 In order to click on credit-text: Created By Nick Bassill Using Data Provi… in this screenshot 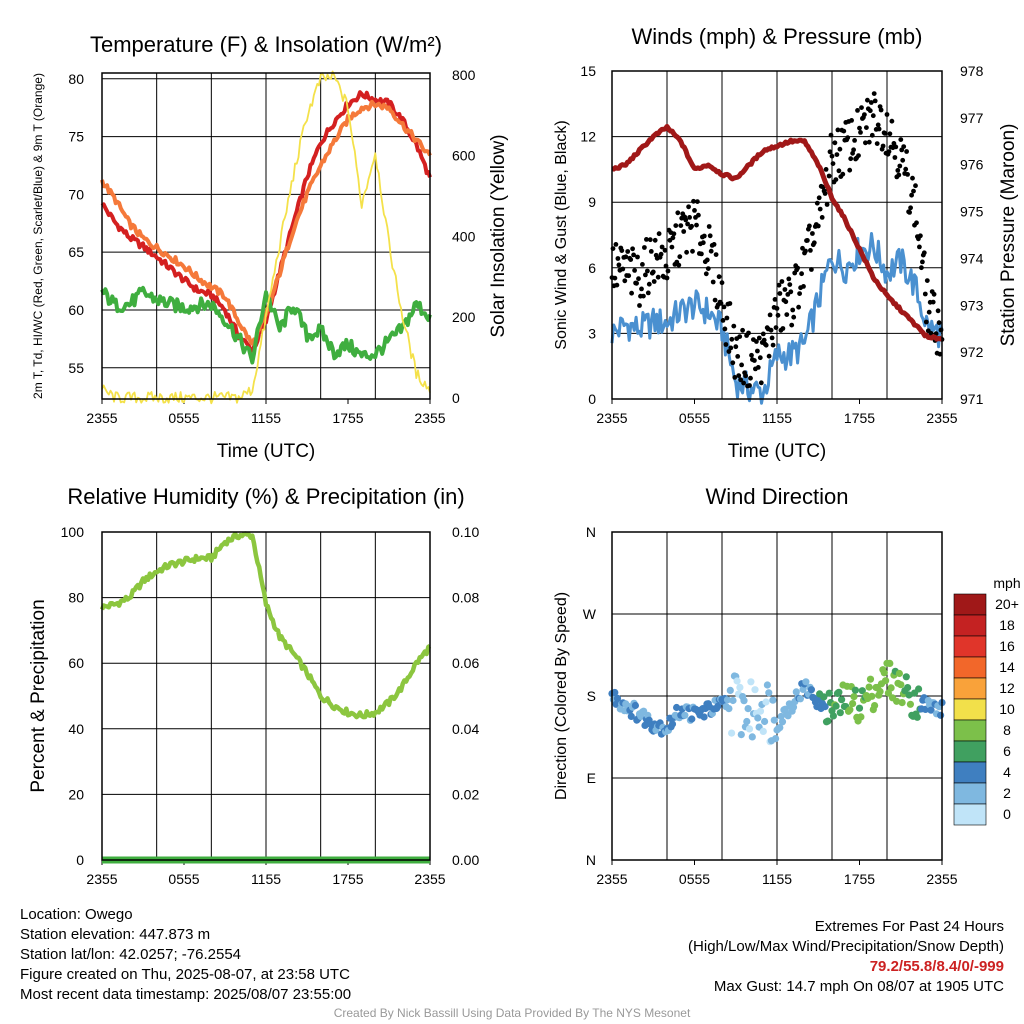, I will do `click(512, 1013)`.